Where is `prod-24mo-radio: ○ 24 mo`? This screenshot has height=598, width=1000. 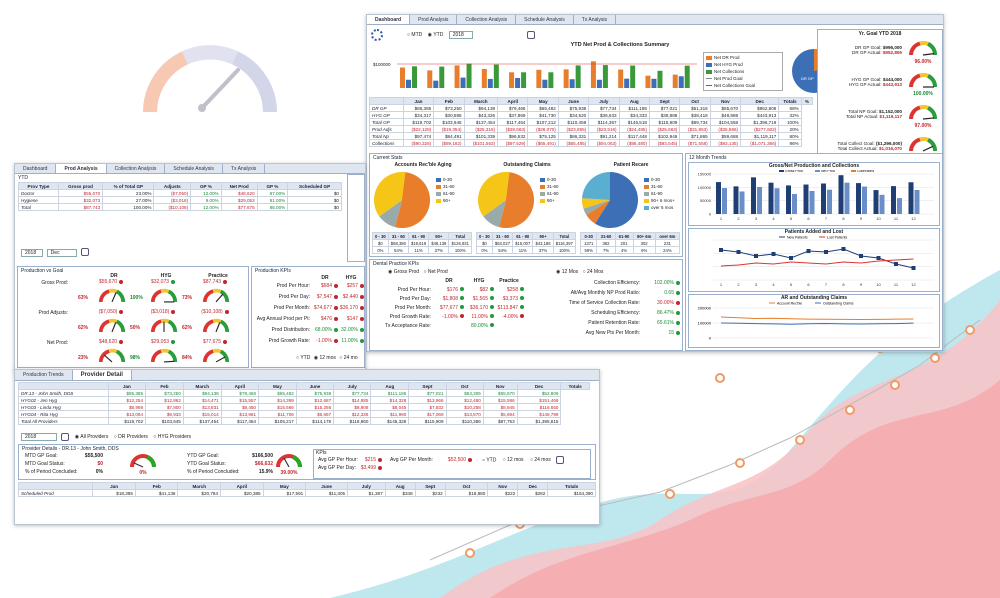 prod-24mo-radio: ○ 24 mo is located at coordinates (348, 358).